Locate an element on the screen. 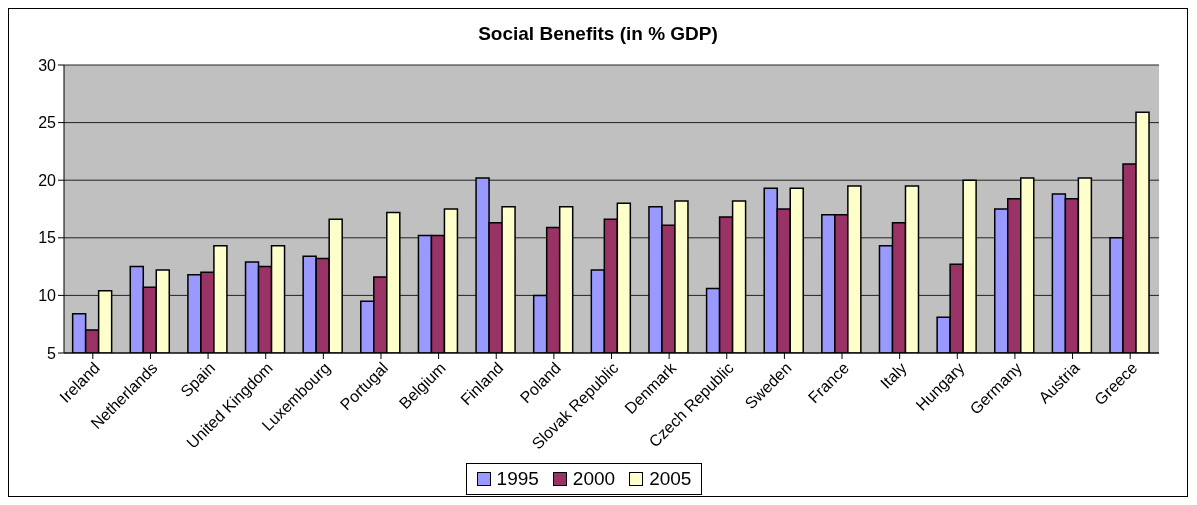 This screenshot has height=505, width=1197. y-tick-label: 10 is located at coordinates (47, 296).